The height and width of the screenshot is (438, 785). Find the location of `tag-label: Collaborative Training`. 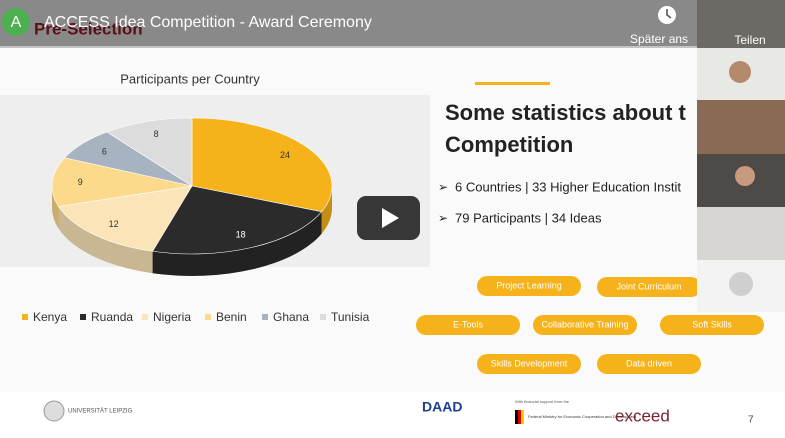

tag-label: Collaborative Training is located at coordinates (584, 324).